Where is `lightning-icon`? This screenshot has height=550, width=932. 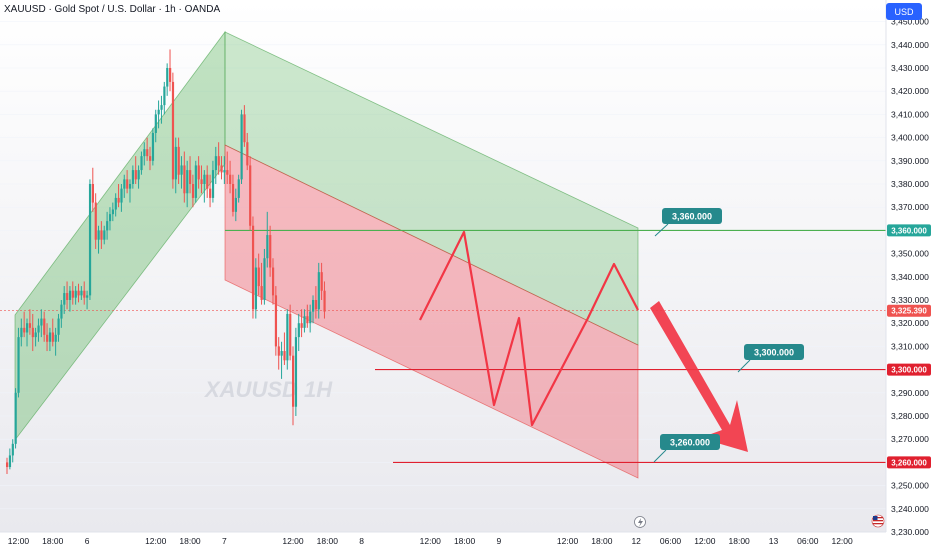 lightning-icon is located at coordinates (640, 522).